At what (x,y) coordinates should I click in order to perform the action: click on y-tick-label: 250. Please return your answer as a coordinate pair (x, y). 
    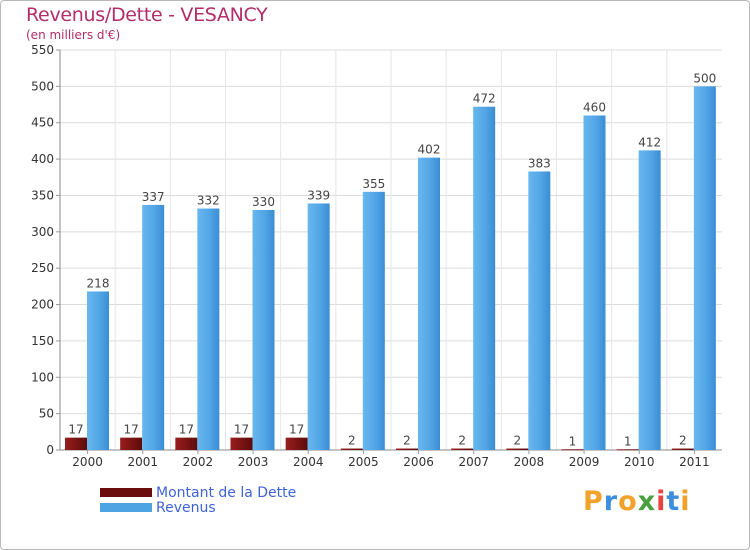
    Looking at the image, I should click on (42, 268).